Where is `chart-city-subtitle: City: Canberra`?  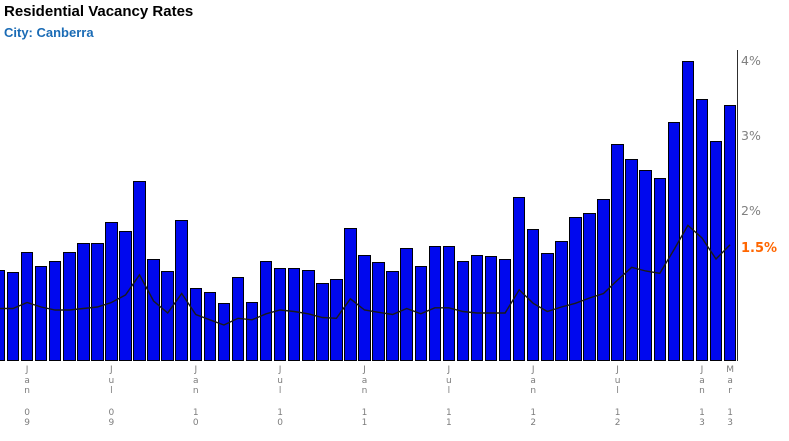
chart-city-subtitle: City: Canberra is located at coordinates (49, 32).